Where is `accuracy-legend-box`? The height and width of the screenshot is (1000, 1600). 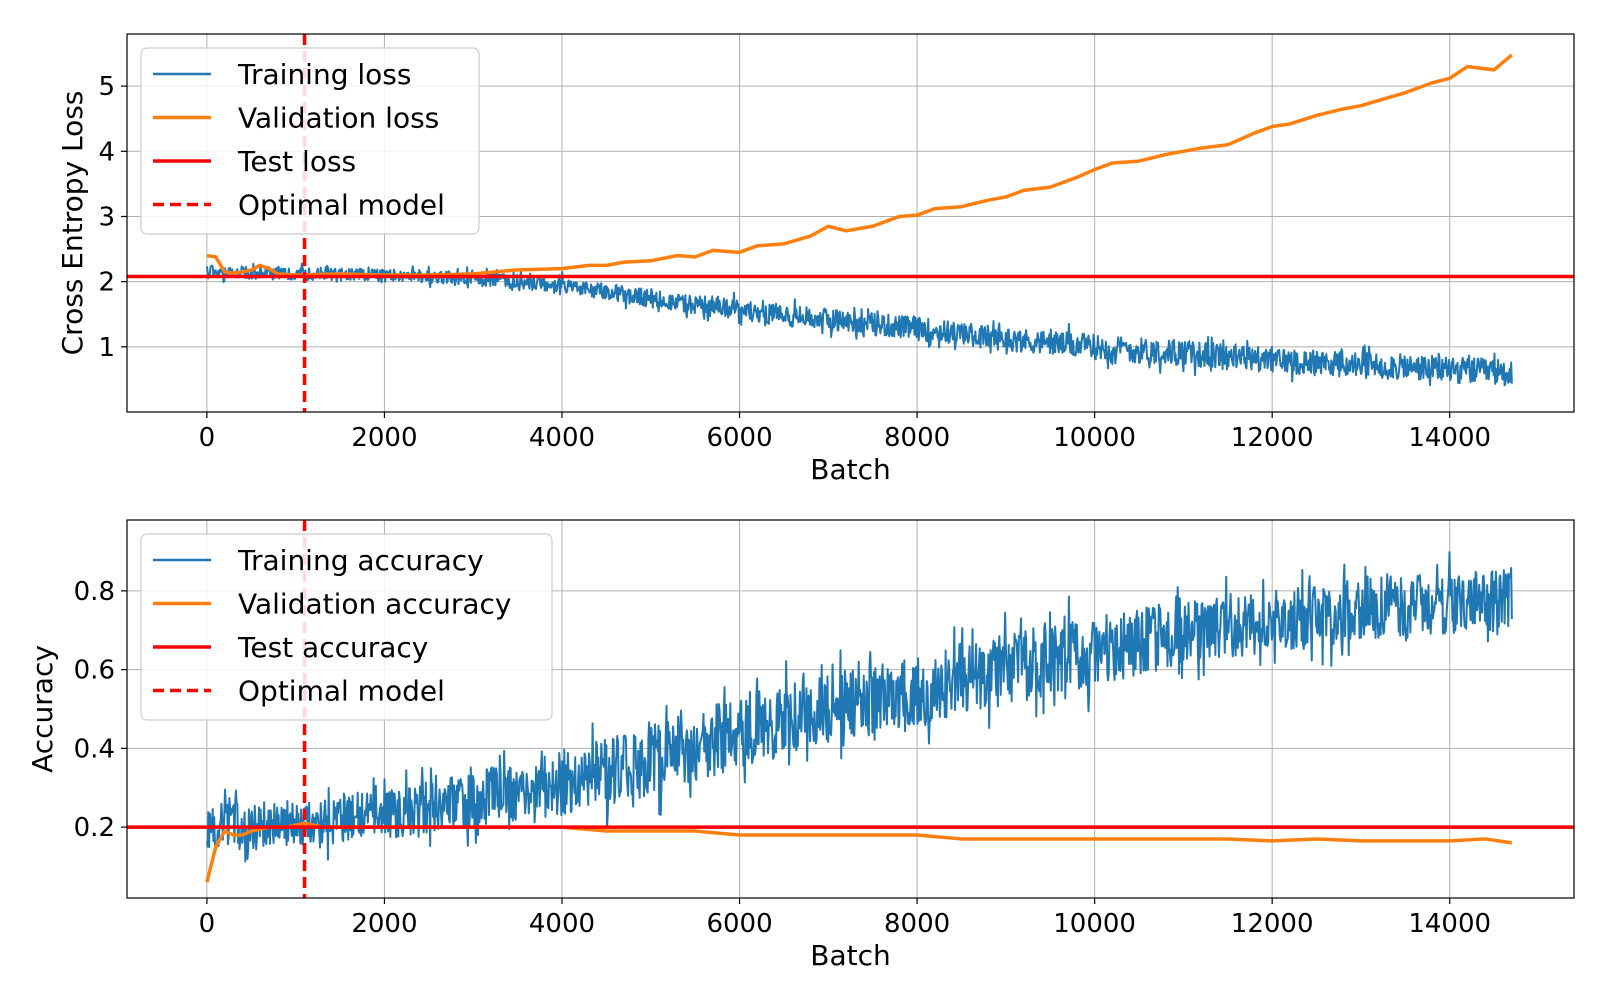
accuracy-legend-box is located at coordinates (346, 627).